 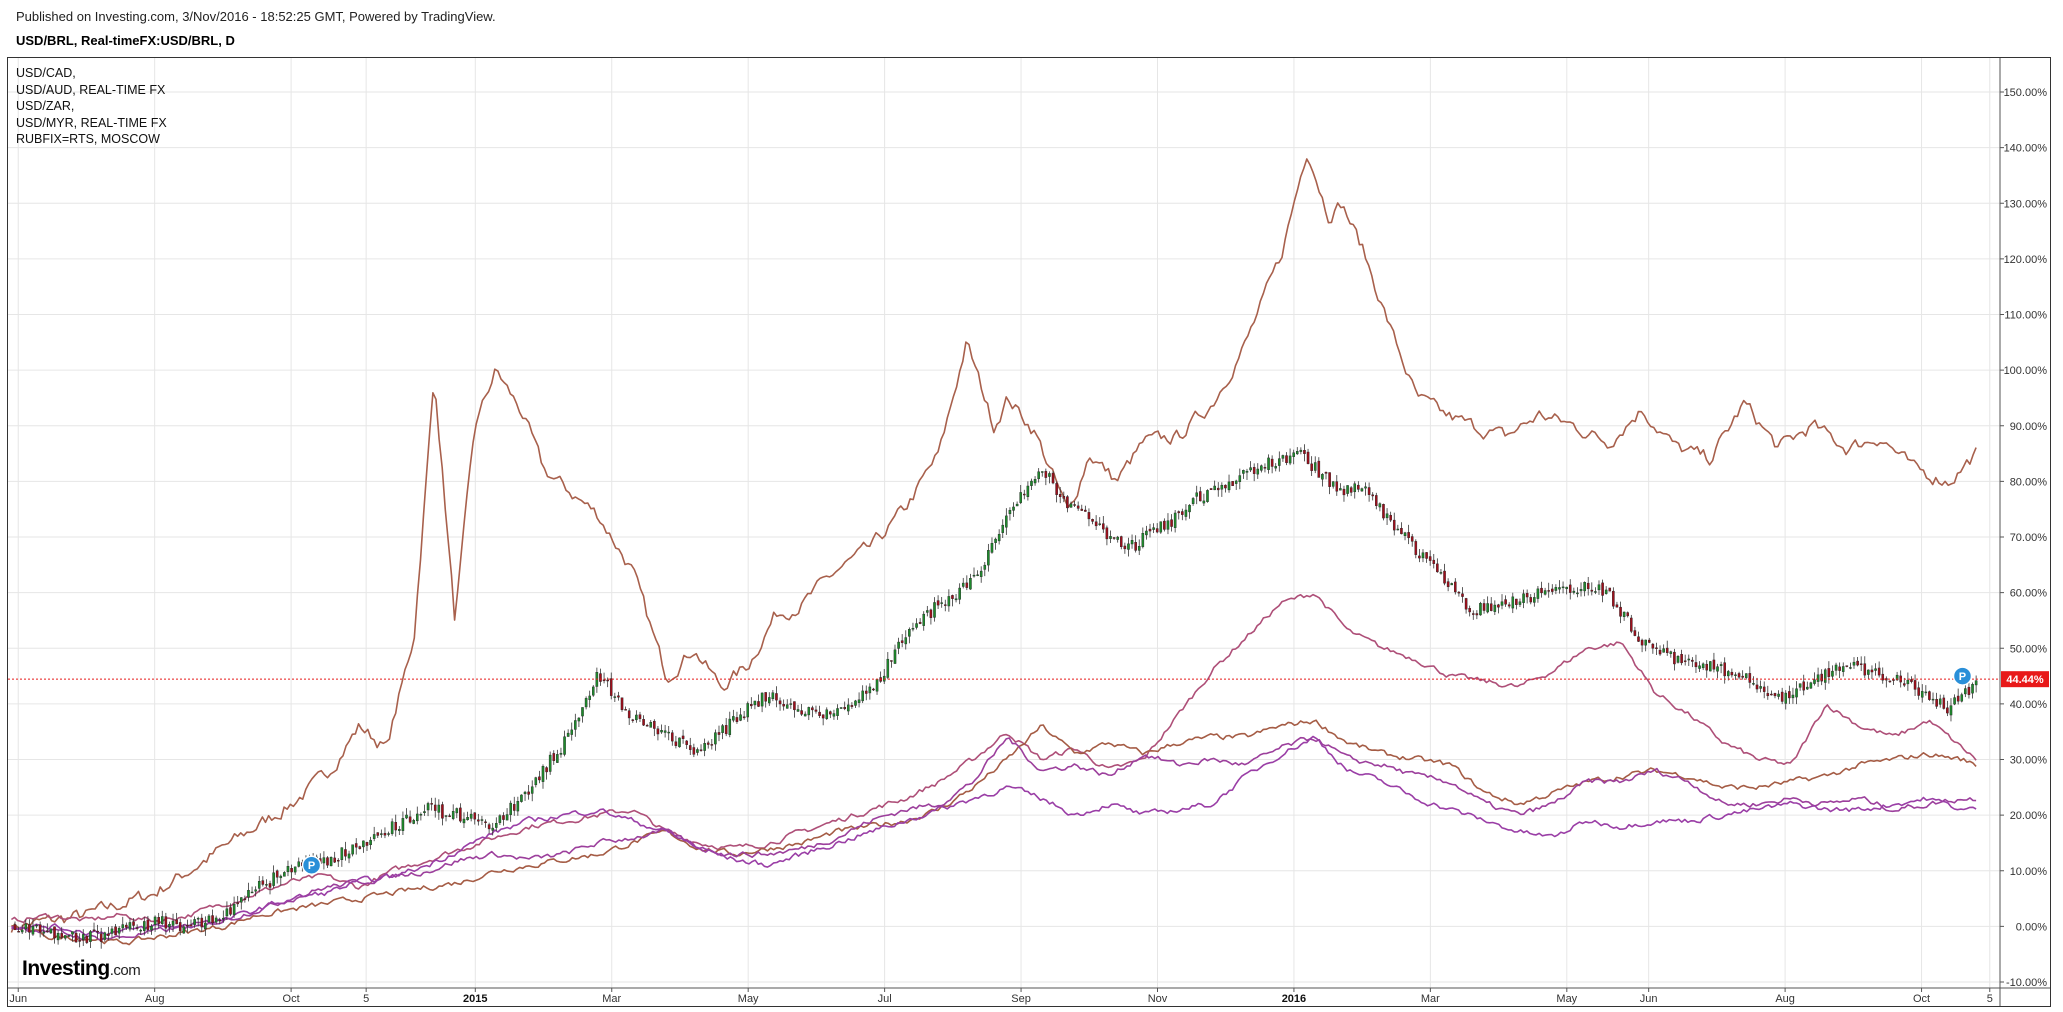 What do you see at coordinates (66, 968) in the screenshot?
I see `logo-main: Investing` at bounding box center [66, 968].